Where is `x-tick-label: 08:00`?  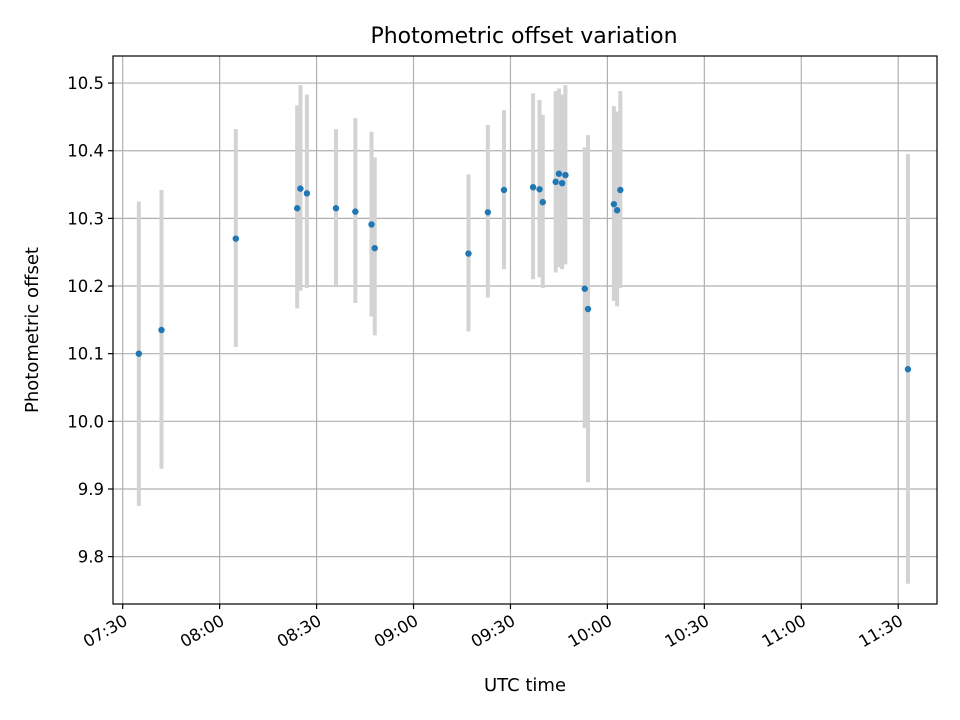 x-tick-label: 08:00 is located at coordinates (202, 631).